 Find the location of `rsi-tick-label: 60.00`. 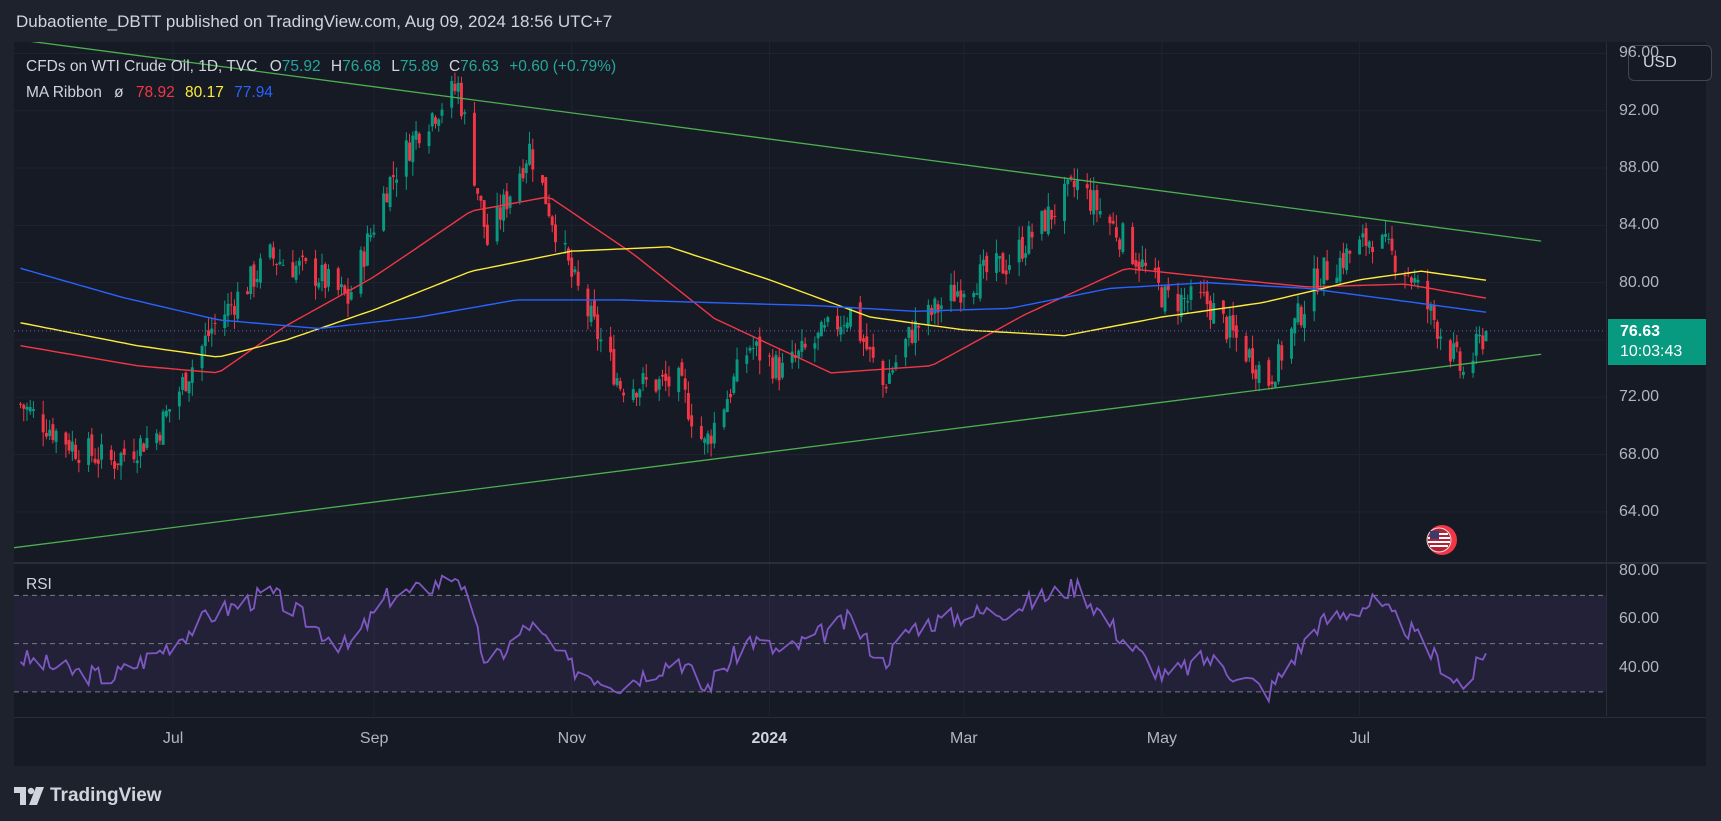

rsi-tick-label: 60.00 is located at coordinates (1639, 619).